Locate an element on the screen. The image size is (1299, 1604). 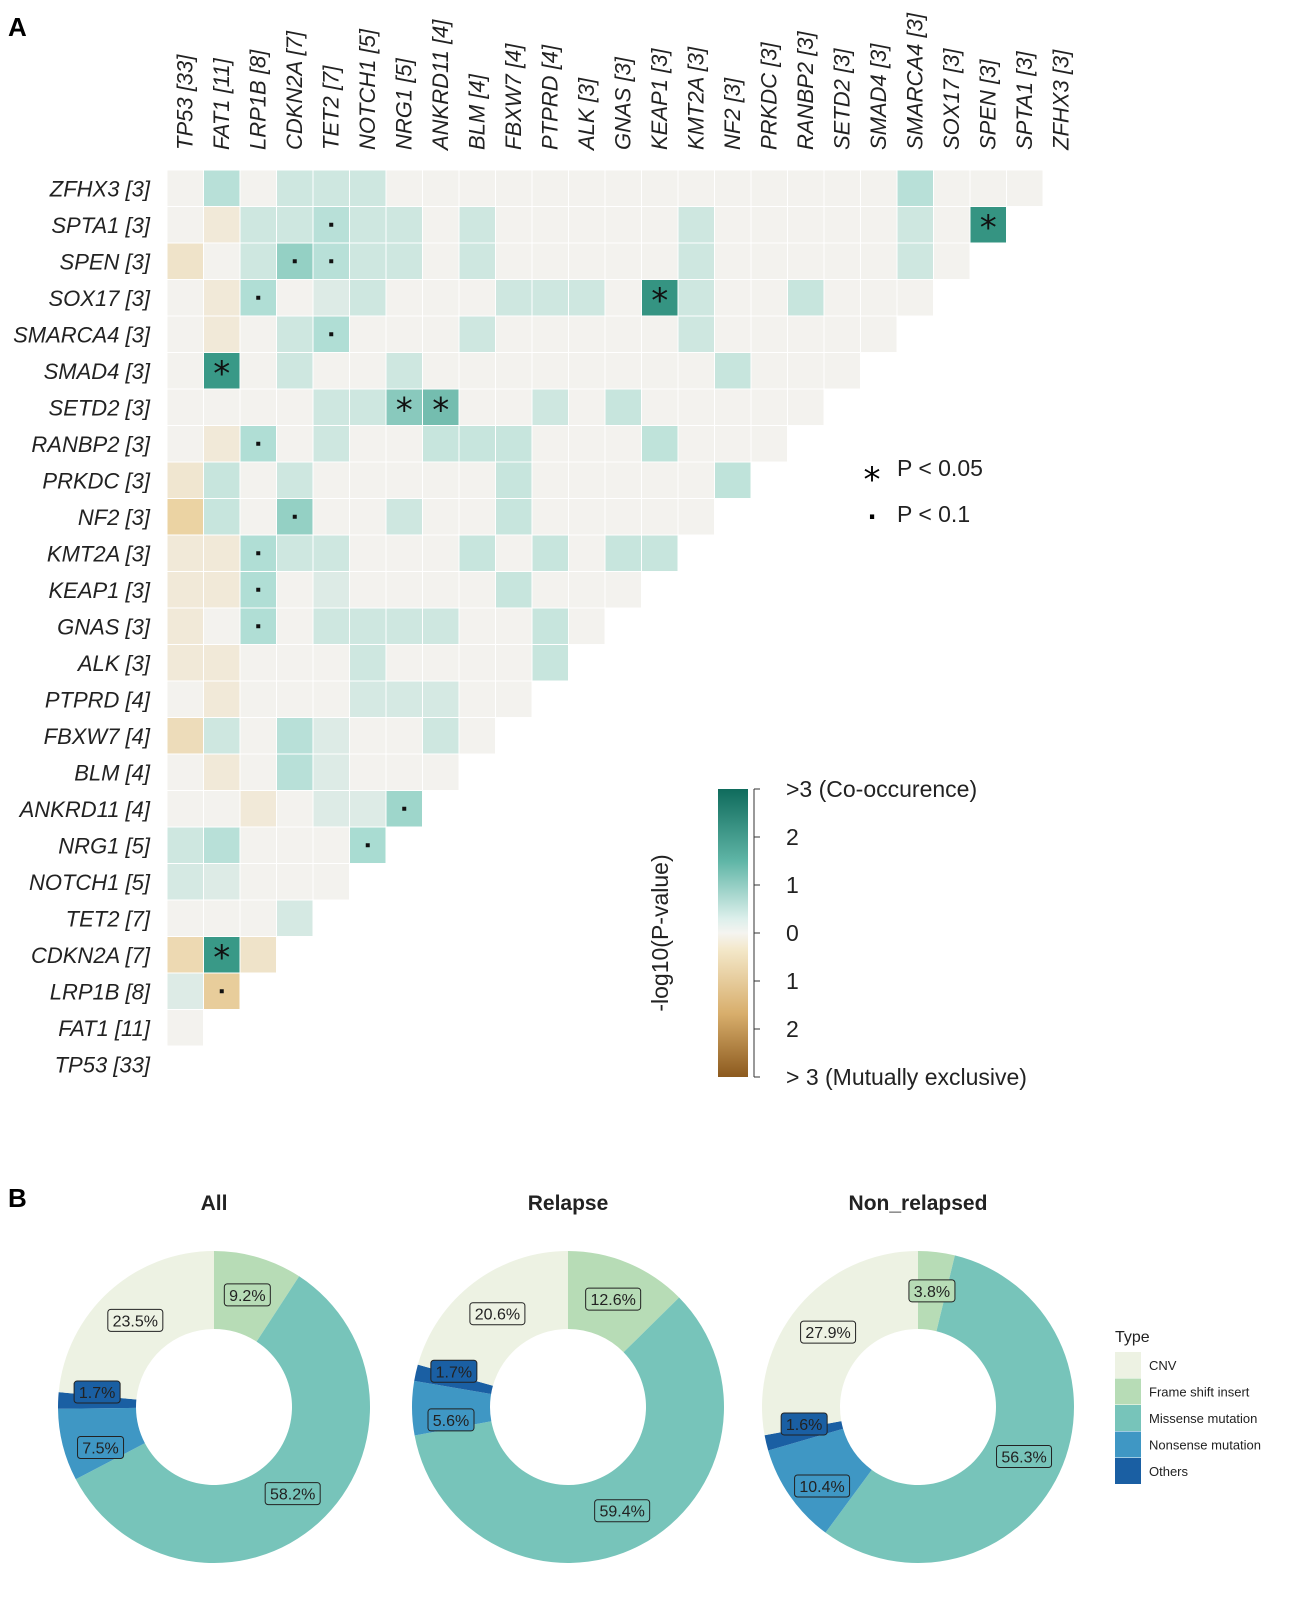
row-label-cdkn2a: CDKN2A [7] is located at coordinates (91, 955).